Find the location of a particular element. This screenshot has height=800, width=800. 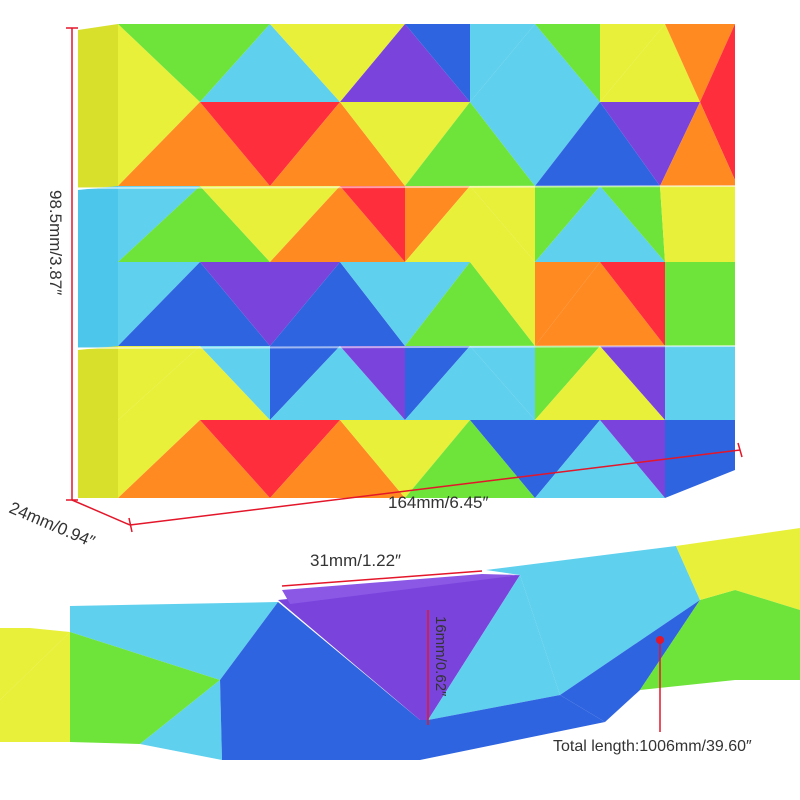

depth-dimension: 24mm/0.94″ is located at coordinates (68, 524).